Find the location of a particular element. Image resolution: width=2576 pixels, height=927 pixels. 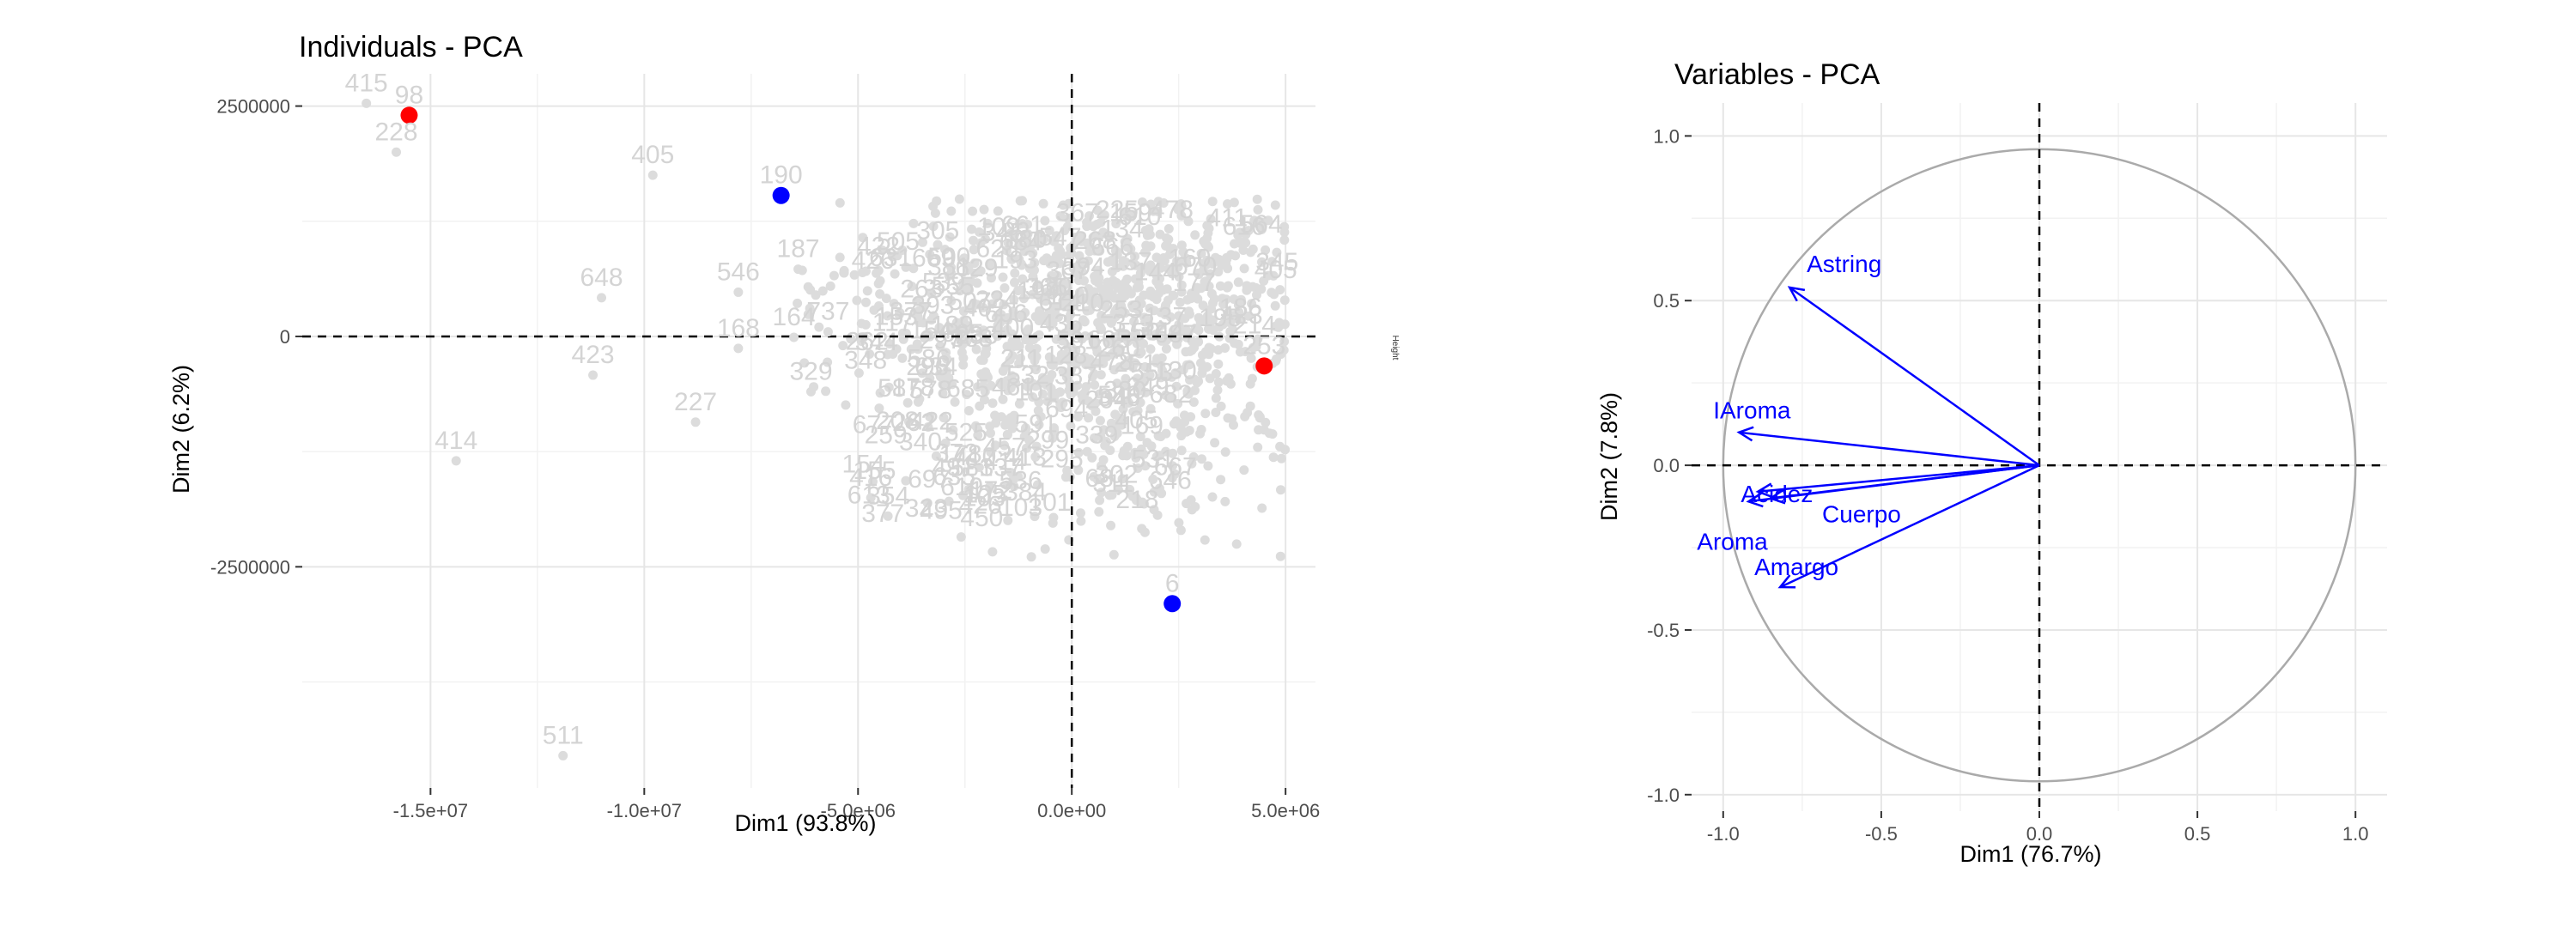

cloud-label-smear: 172 is located at coordinates (991, 490).